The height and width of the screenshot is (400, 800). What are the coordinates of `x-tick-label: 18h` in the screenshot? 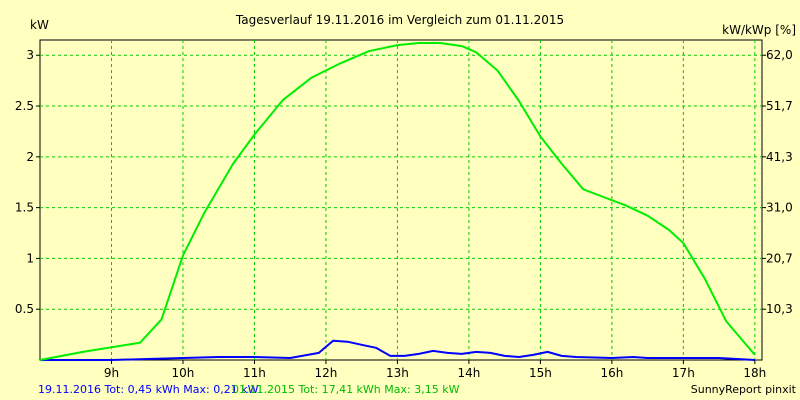 It's located at (754, 373).